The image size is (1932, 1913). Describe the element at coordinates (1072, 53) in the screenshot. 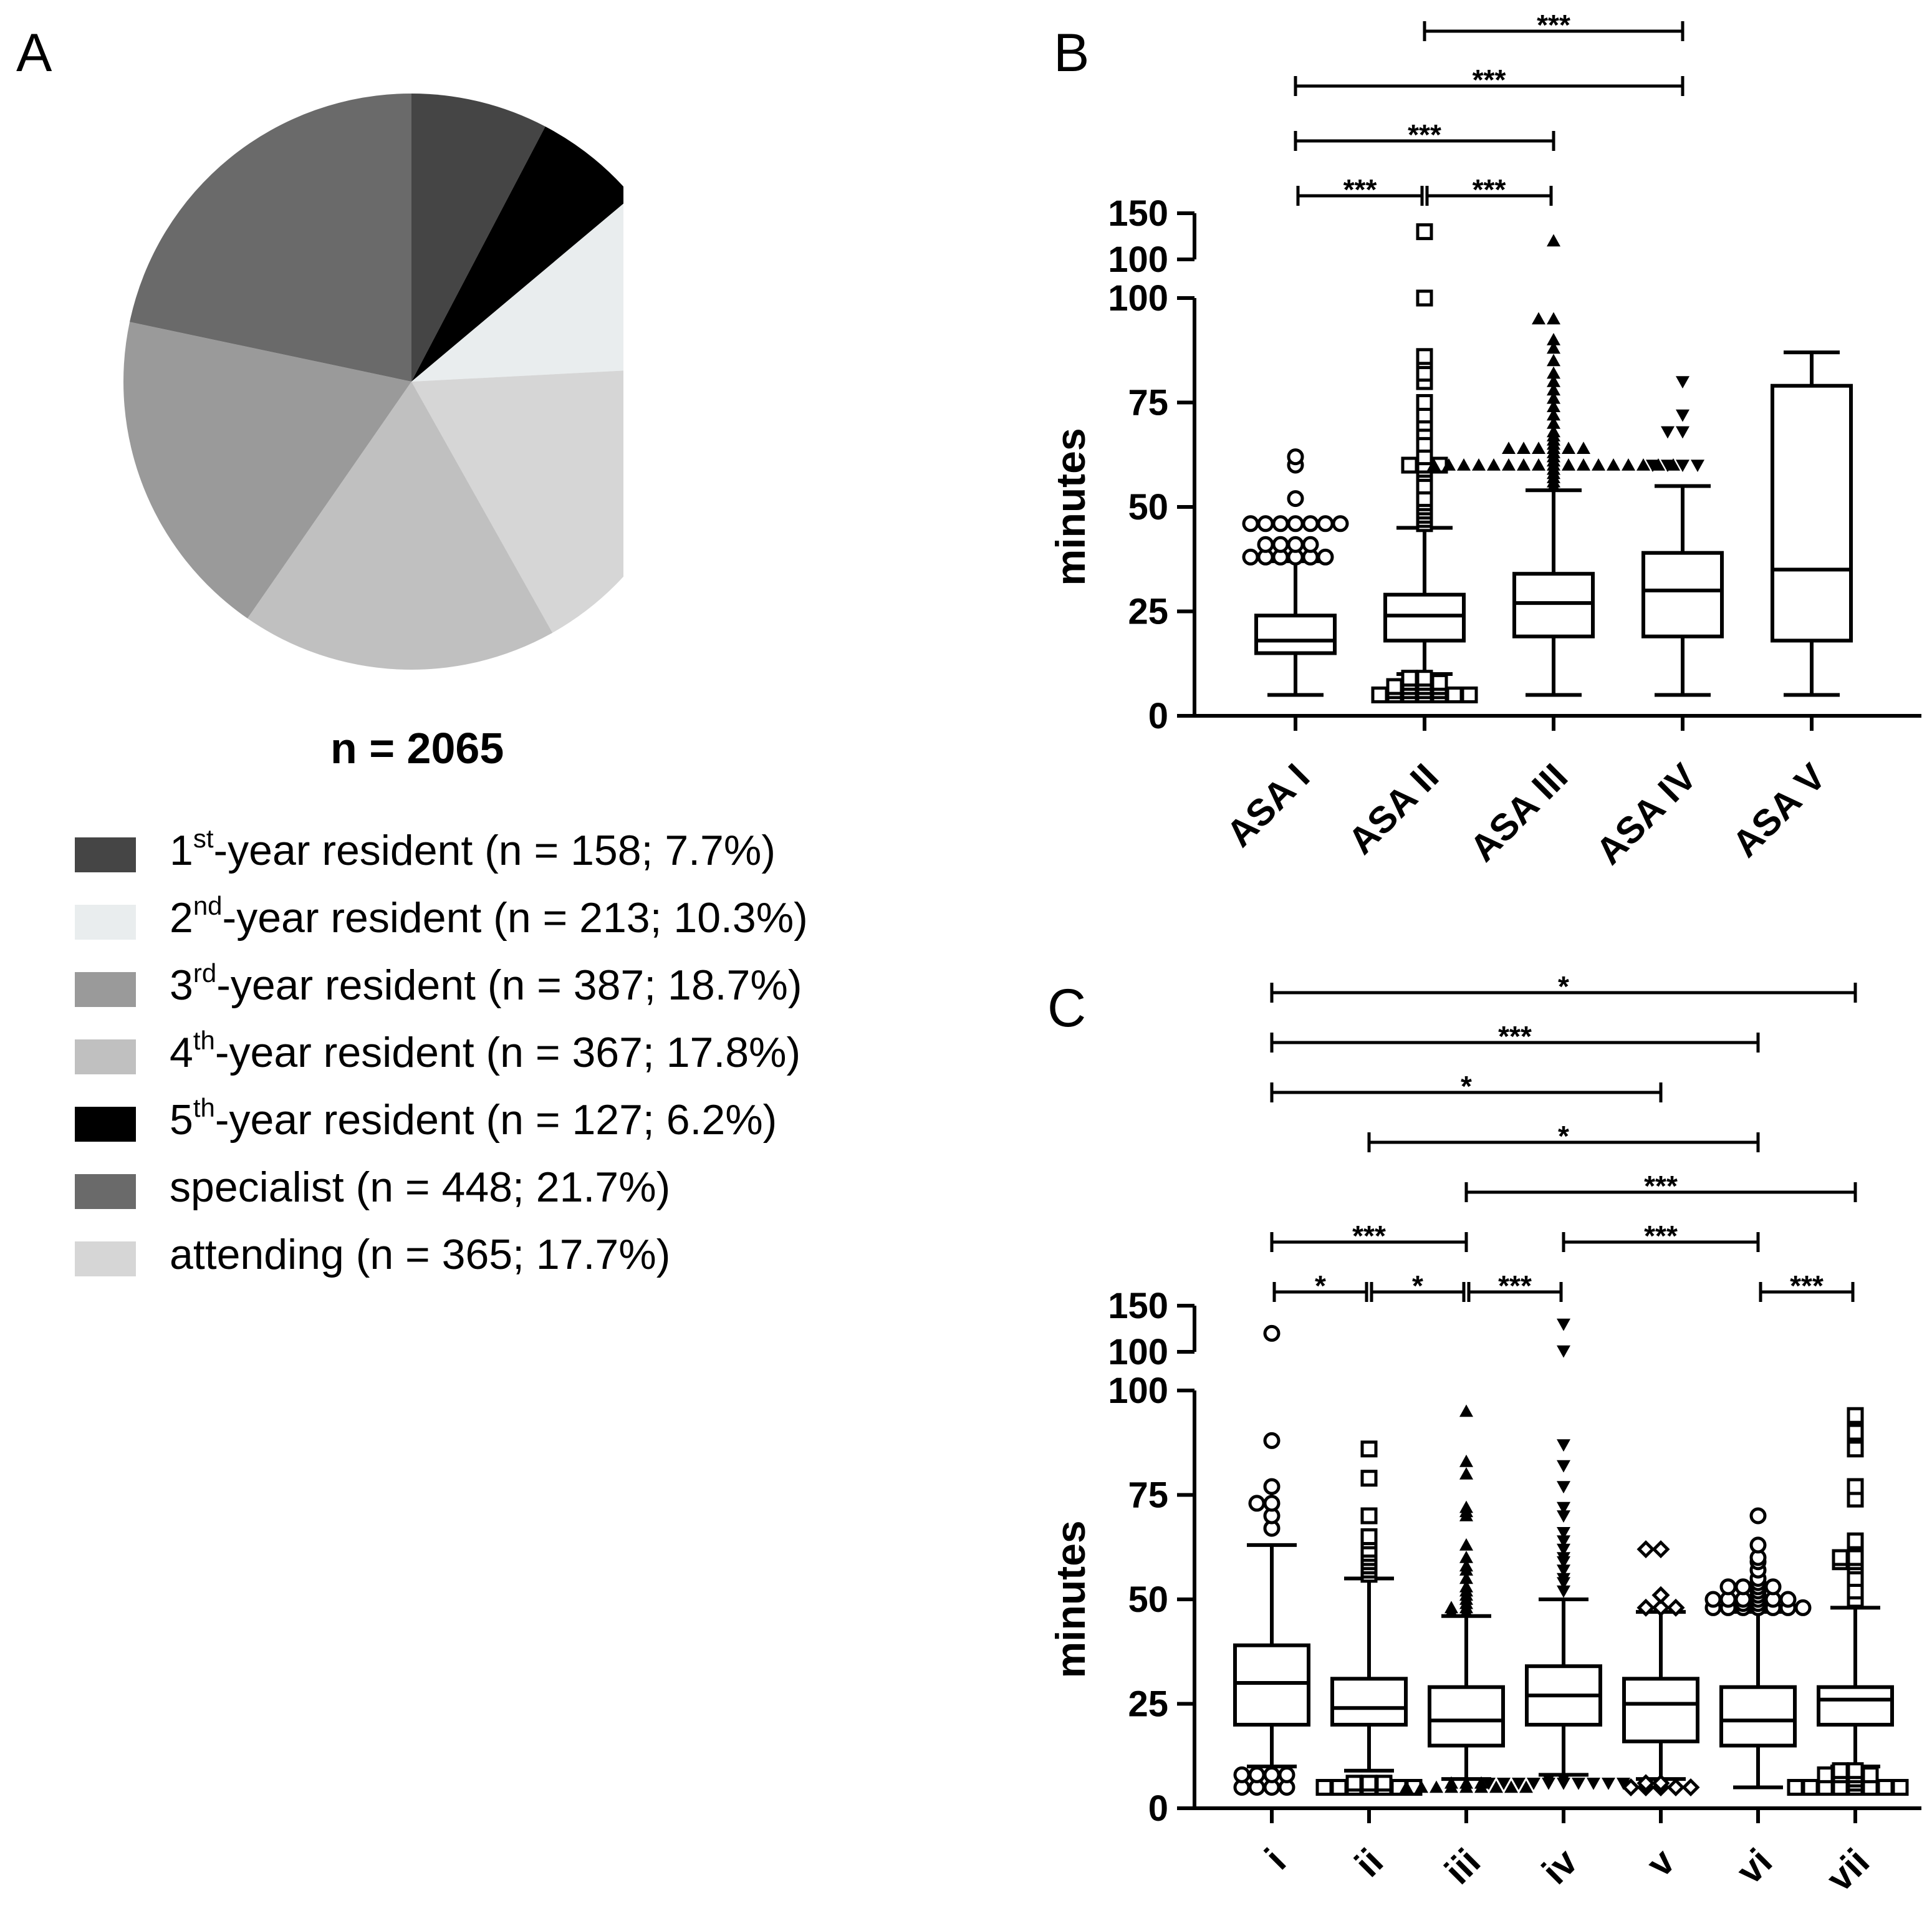

I see `panel-b-label: B` at that location.